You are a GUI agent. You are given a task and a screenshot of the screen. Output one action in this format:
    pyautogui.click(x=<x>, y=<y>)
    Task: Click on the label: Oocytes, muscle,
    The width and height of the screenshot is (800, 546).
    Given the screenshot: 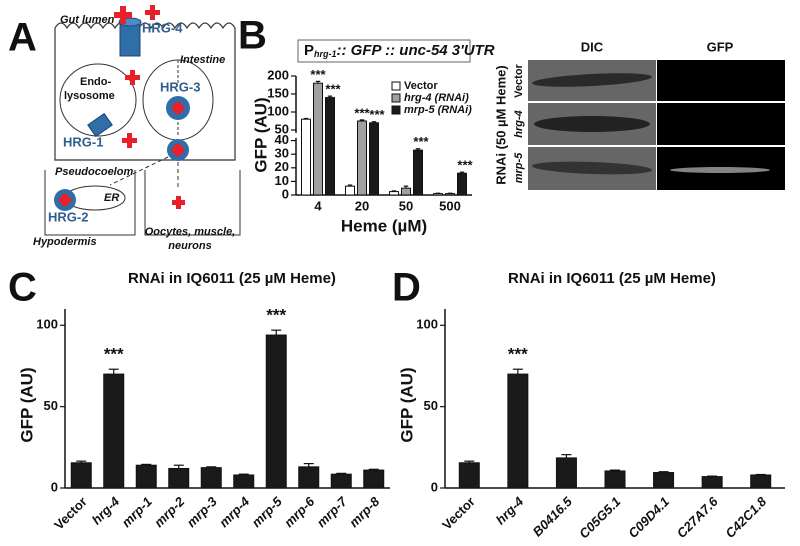 What is the action you would take?
    pyautogui.click(x=190, y=232)
    